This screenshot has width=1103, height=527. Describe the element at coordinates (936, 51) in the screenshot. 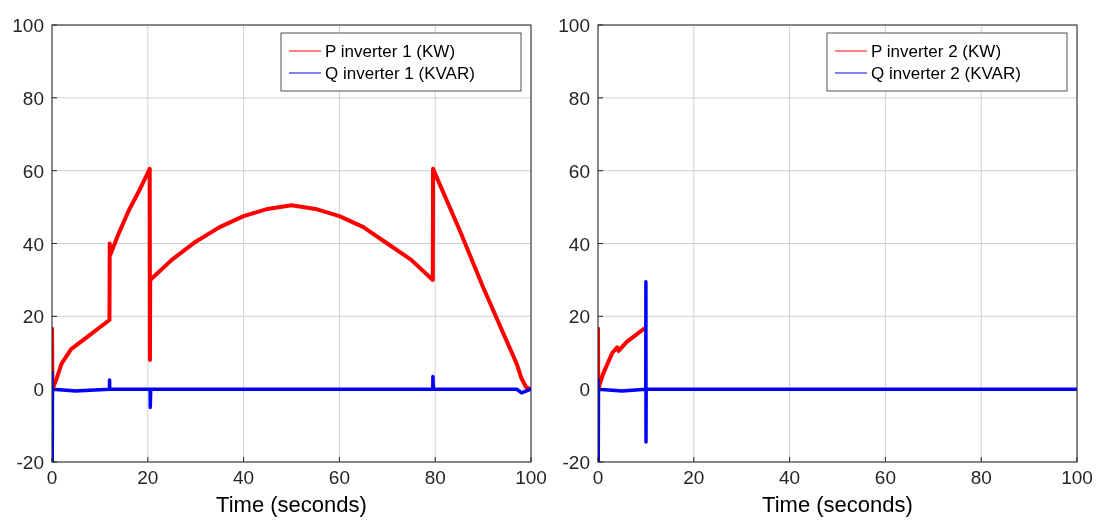

I see `legend-label: P inverter 2 (KW)` at that location.